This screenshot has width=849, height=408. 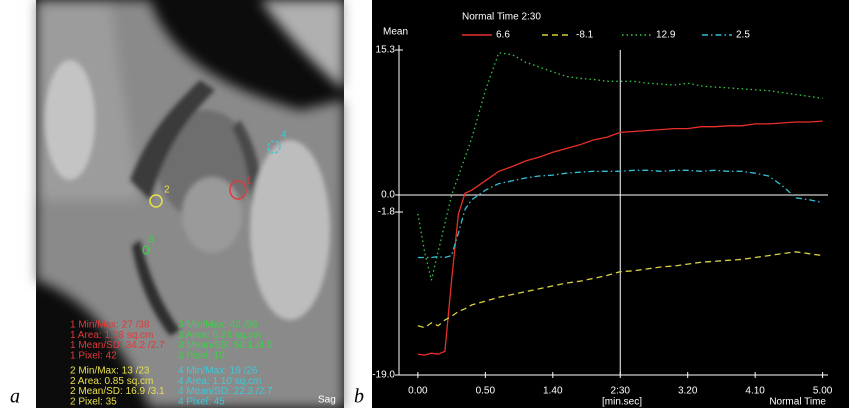 I want to click on roi-stat: 4 Mean/SD: 22.3 /2.7, so click(x=225, y=391).